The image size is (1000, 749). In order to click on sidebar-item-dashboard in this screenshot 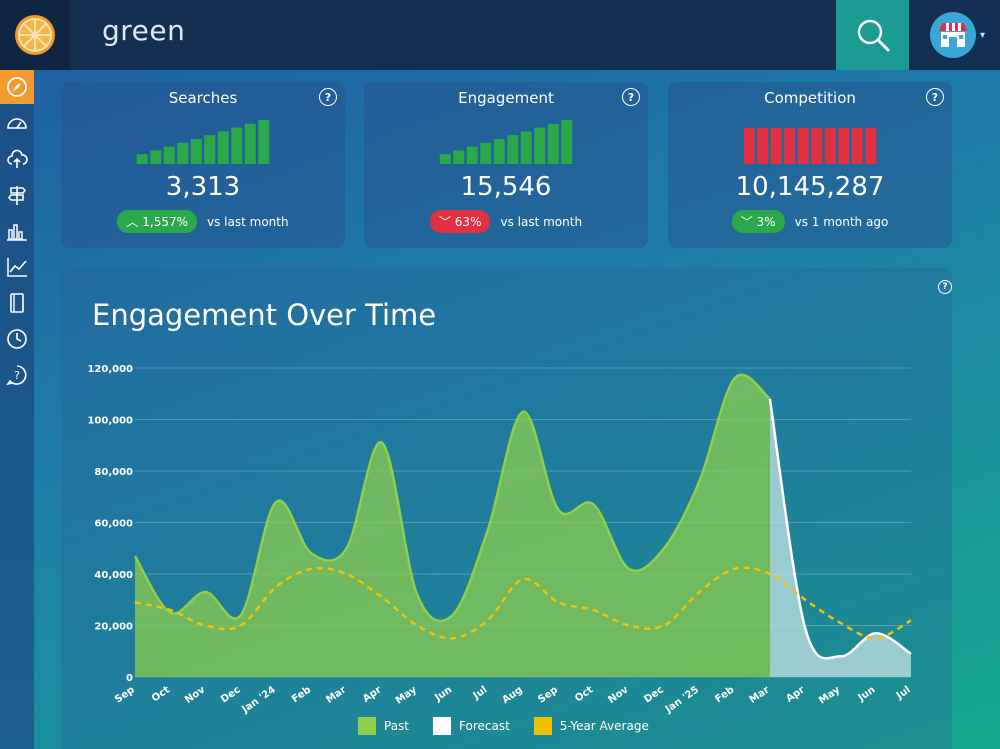, I will do `click(17, 123)`.